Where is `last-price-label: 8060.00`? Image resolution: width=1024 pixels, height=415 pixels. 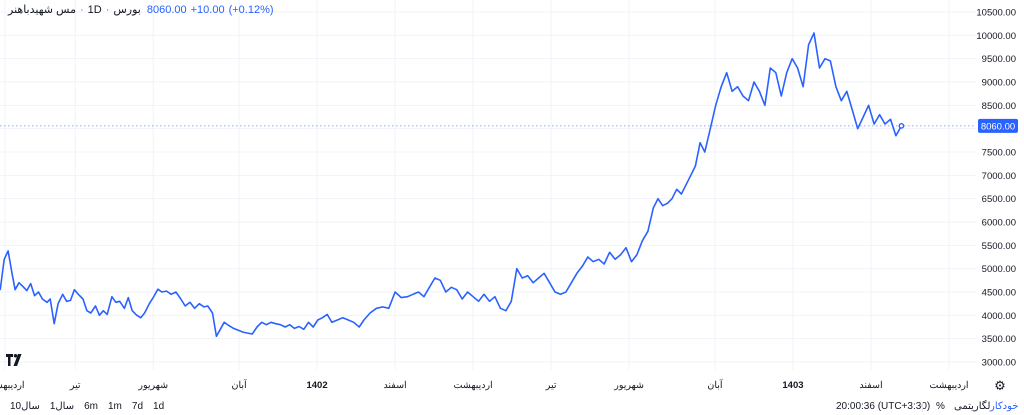
last-price-label: 8060.00 is located at coordinates (998, 126).